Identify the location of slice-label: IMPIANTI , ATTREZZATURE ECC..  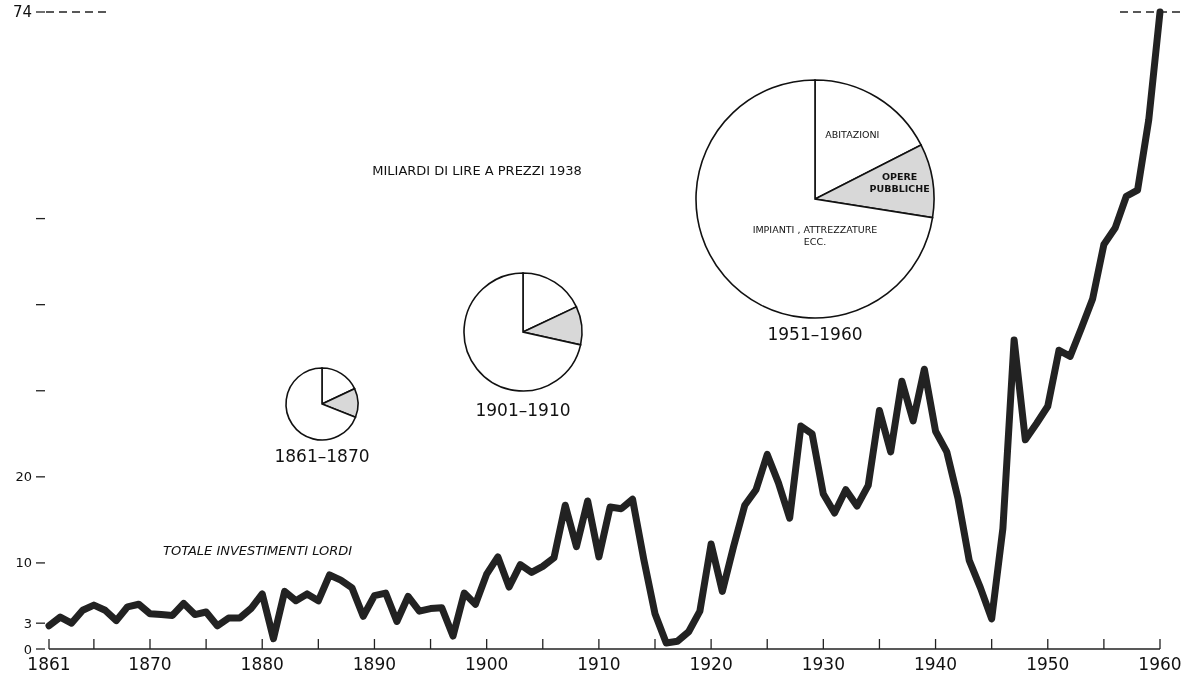
(815, 235).